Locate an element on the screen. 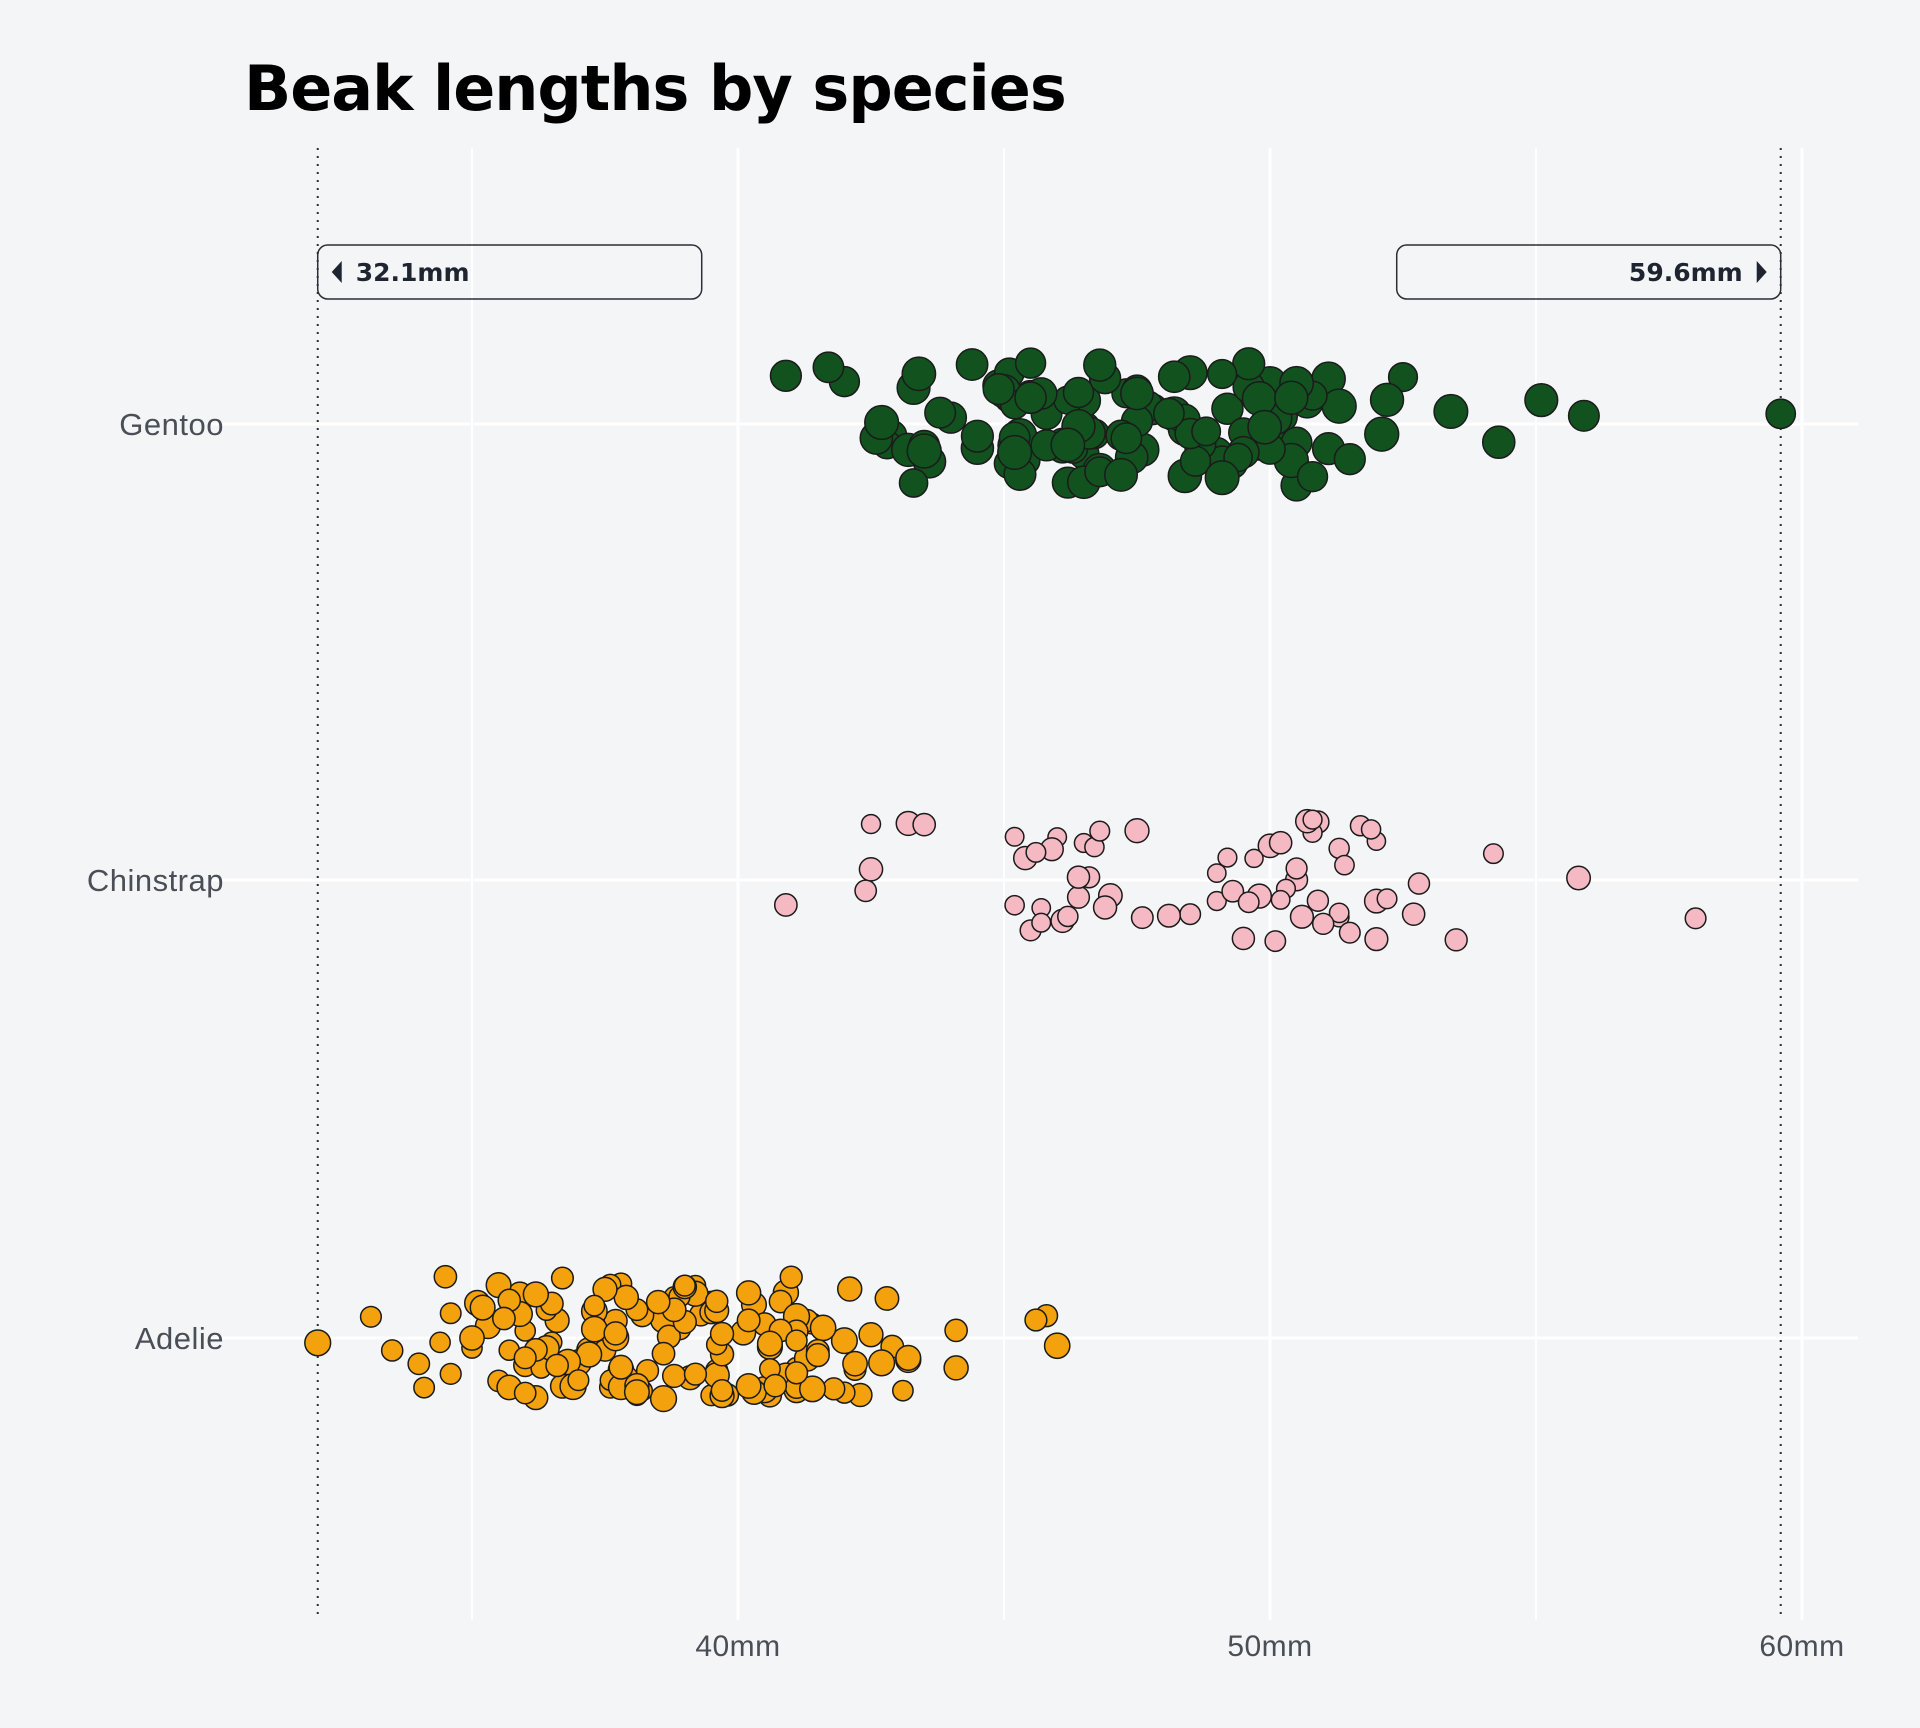 This screenshot has width=1920, height=1728. category-label: Chinstrap is located at coordinates (155, 880).